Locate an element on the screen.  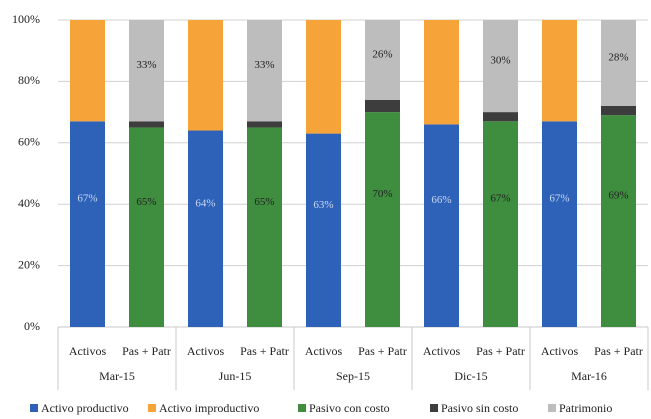
legend-label: Activo productivo is located at coordinates (85, 408).